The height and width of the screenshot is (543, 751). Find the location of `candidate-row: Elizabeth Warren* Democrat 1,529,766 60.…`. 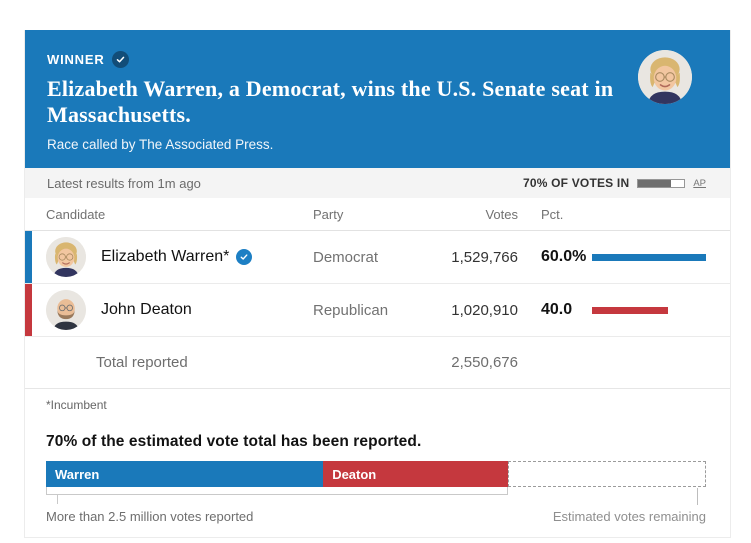

candidate-row: Elizabeth Warren* Democrat 1,529,766 60.… is located at coordinates (377, 257).